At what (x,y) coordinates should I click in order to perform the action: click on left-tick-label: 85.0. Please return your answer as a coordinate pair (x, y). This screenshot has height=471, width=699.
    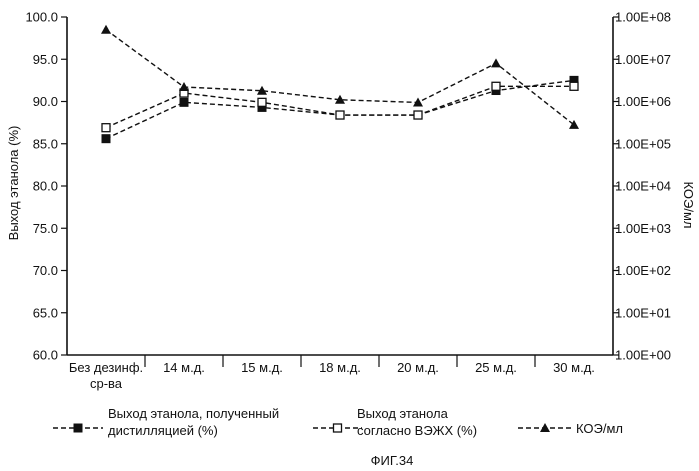
    Looking at the image, I should click on (45, 143).